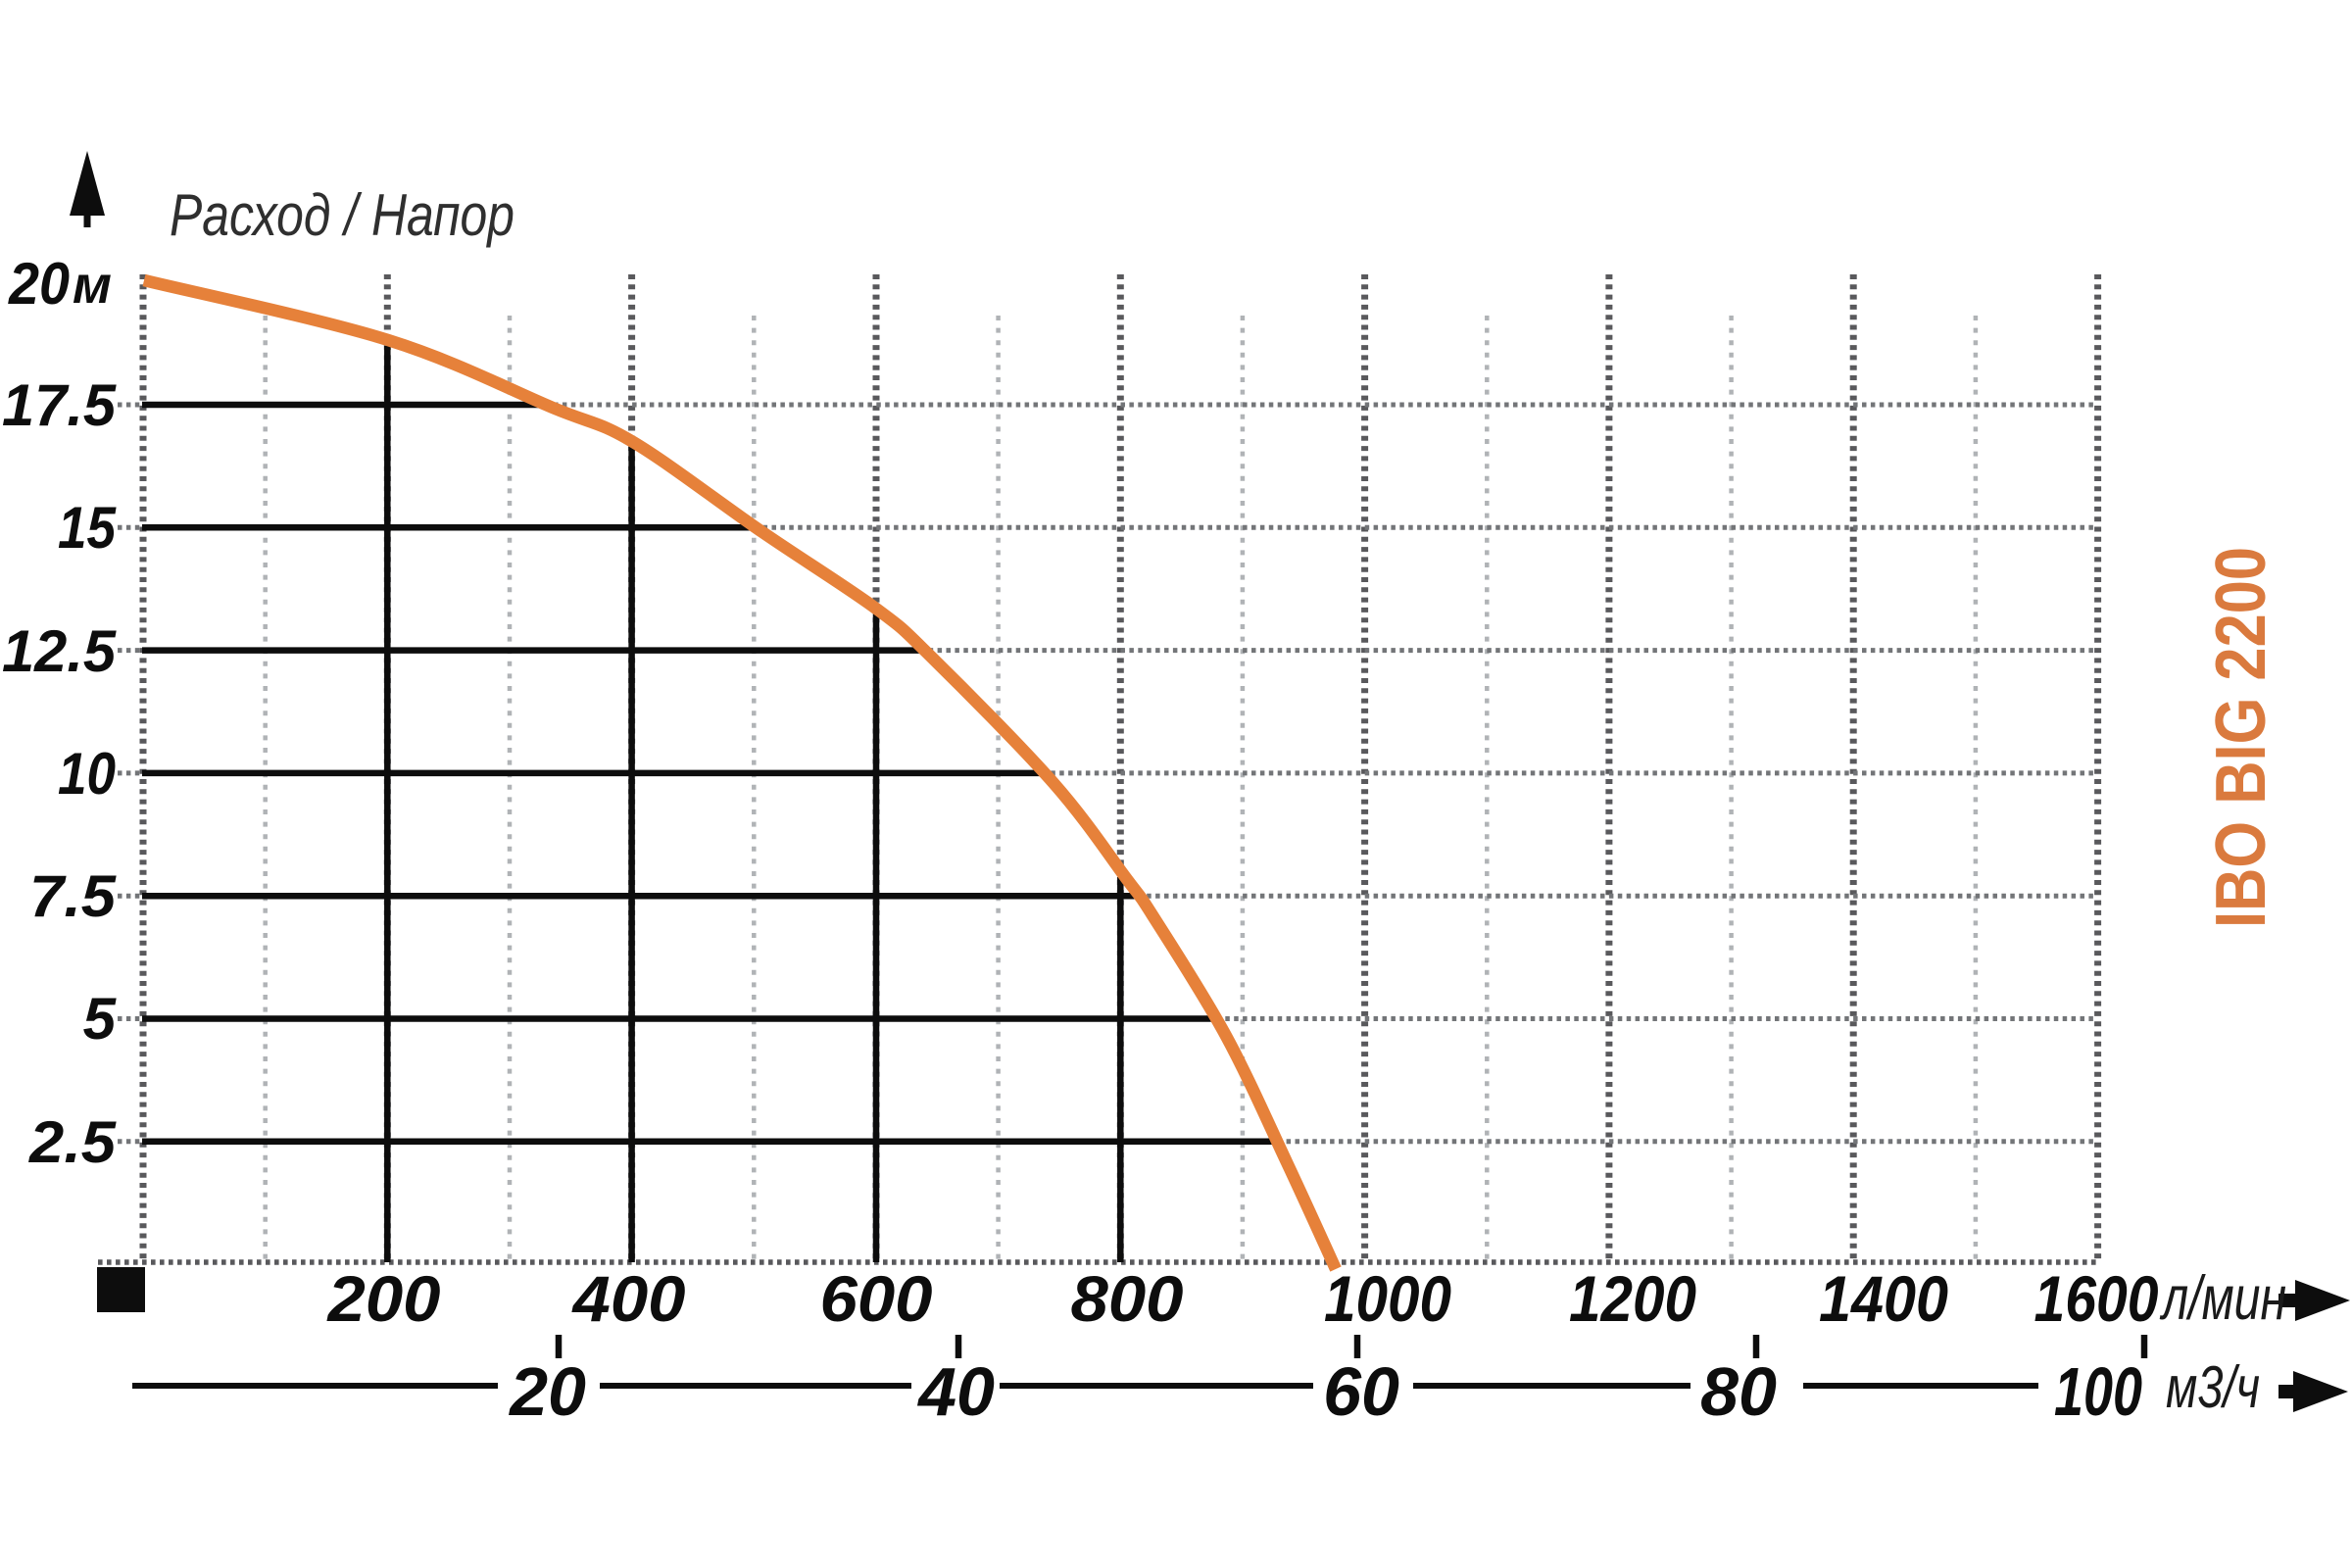  Describe the element at coordinates (1738, 1391) in the screenshot. I see `svg-text: 80` at that location.